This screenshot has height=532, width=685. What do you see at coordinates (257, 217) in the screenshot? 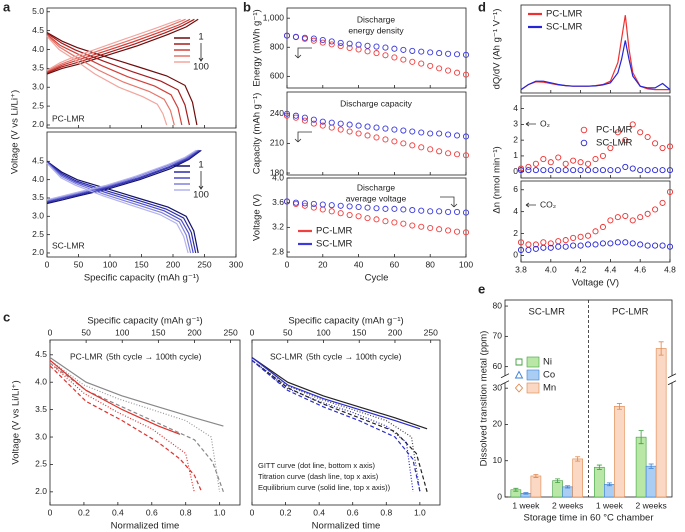
I see `y-axis-label: Voltage (V)` at bounding box center [257, 217].